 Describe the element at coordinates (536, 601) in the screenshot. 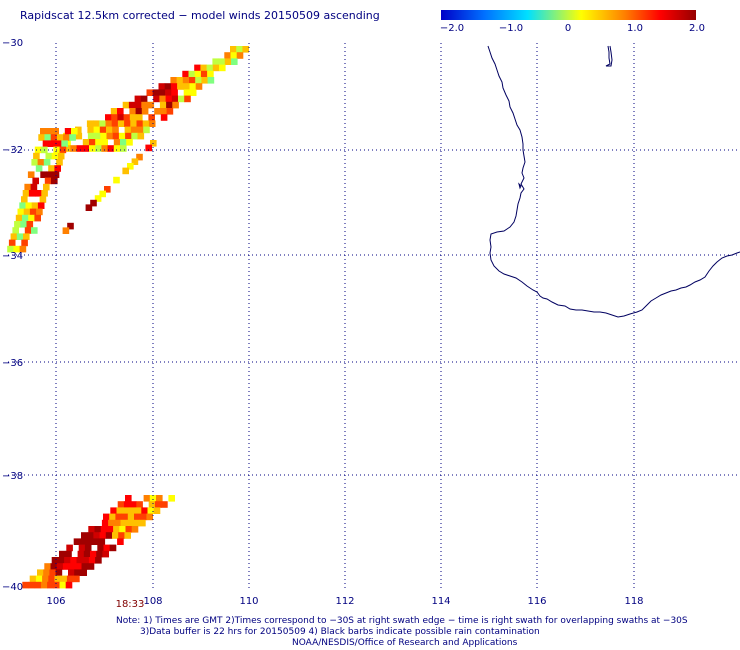

I see `longitude-label: 116` at that location.